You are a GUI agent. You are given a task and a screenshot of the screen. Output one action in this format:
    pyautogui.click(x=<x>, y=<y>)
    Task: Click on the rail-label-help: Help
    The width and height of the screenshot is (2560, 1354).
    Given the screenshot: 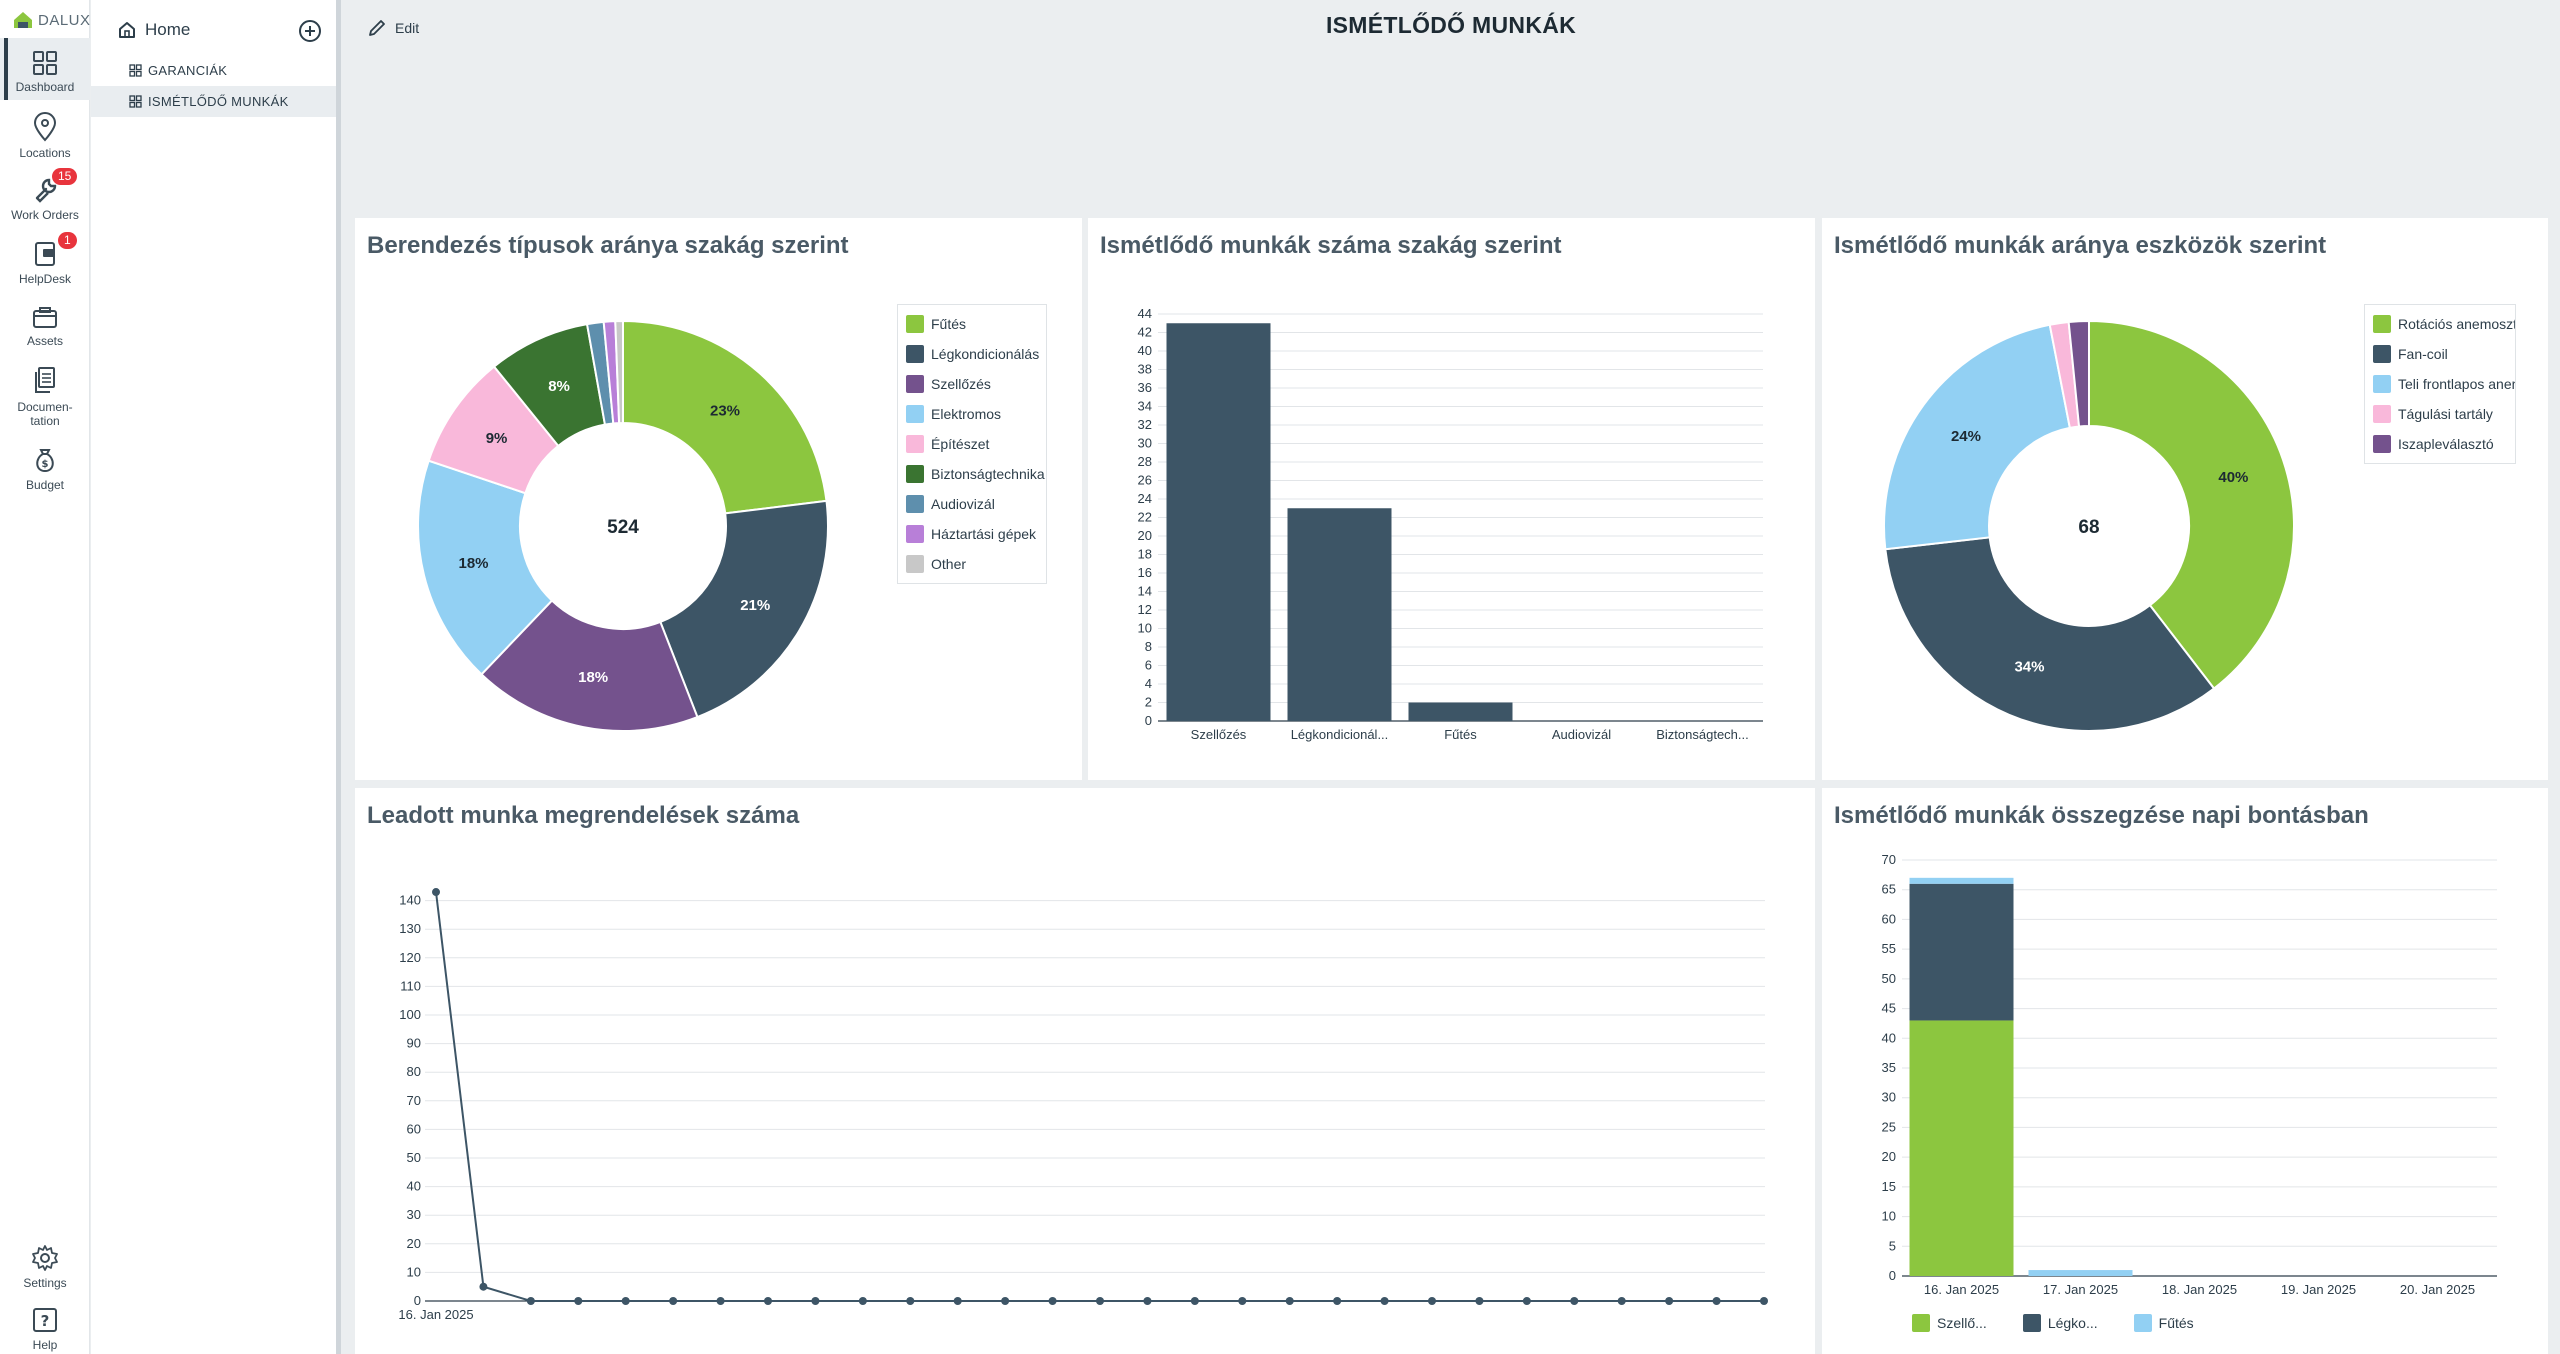 What is the action you would take?
    pyautogui.click(x=45, y=1345)
    